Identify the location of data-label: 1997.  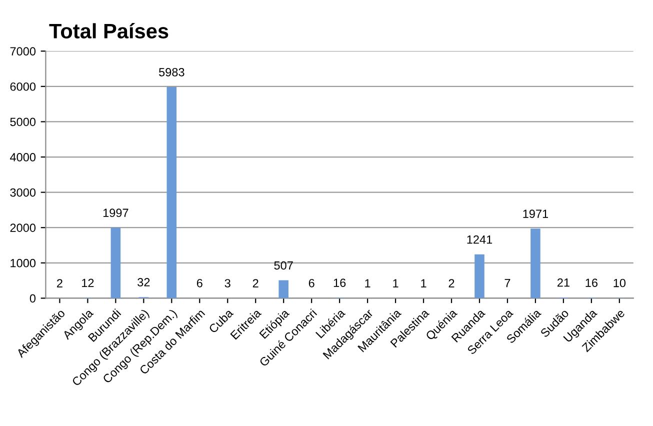
(115, 213).